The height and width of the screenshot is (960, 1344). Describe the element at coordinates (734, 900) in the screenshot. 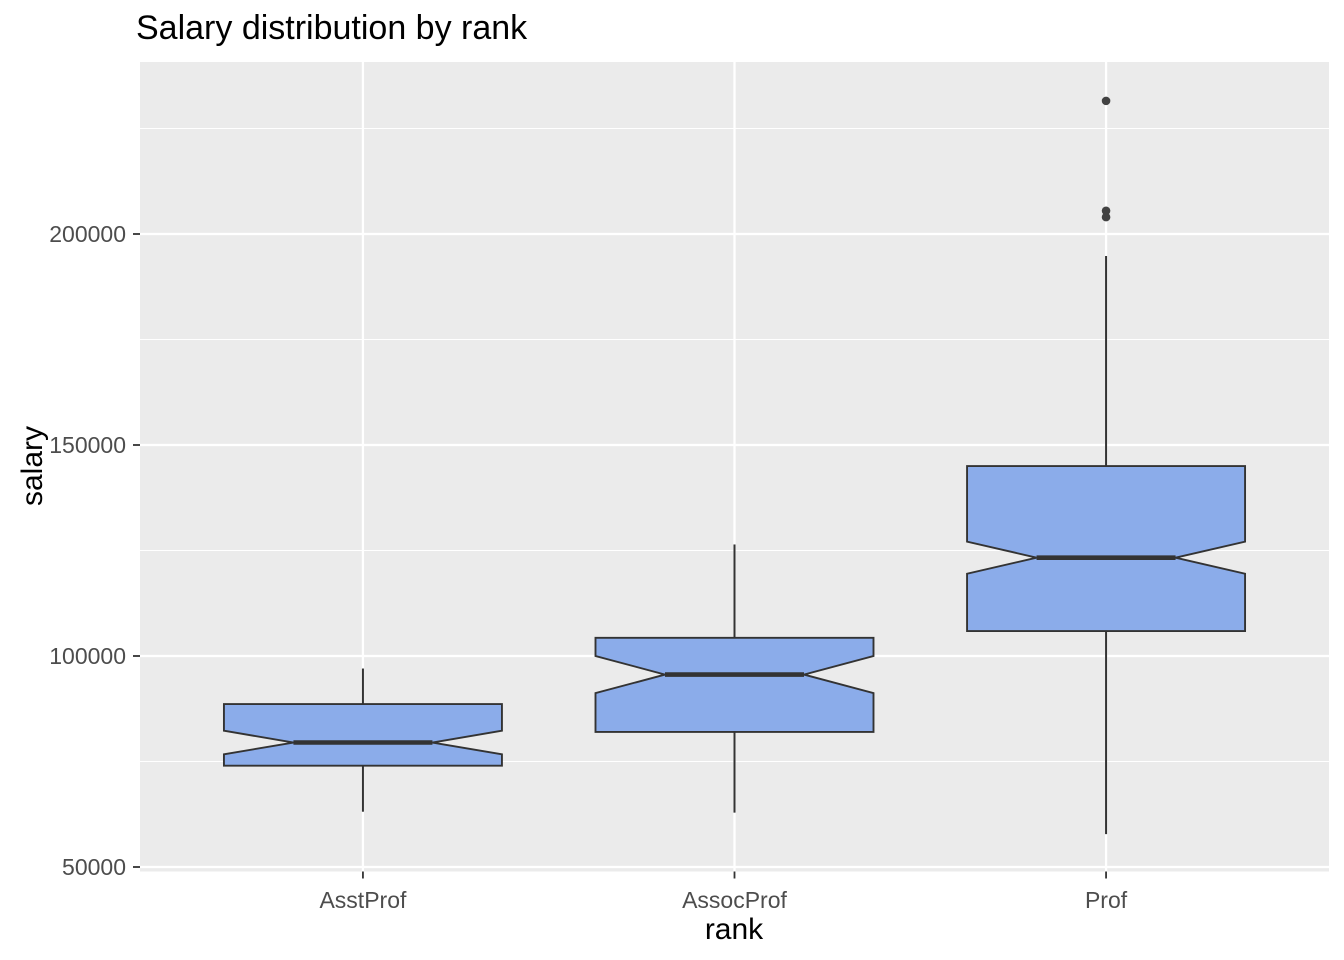

I see `x-tick-label: AssocProf` at that location.